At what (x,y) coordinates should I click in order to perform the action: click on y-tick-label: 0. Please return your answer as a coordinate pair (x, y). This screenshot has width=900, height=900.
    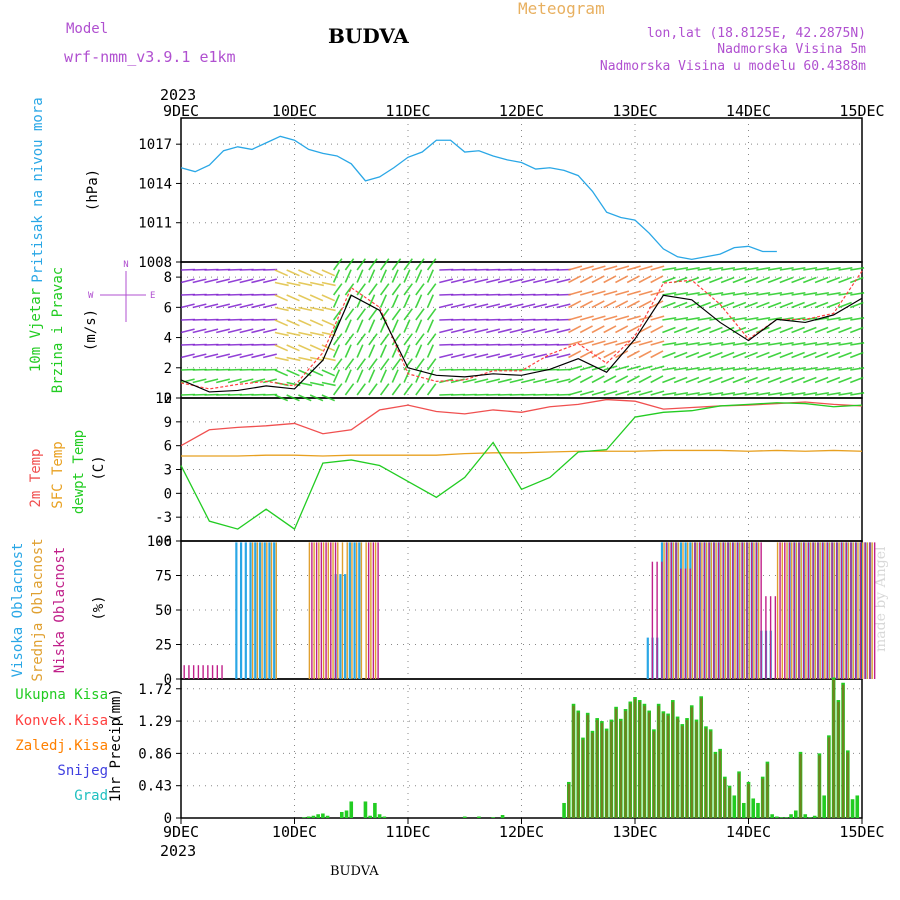
    Looking at the image, I should click on (168, 494).